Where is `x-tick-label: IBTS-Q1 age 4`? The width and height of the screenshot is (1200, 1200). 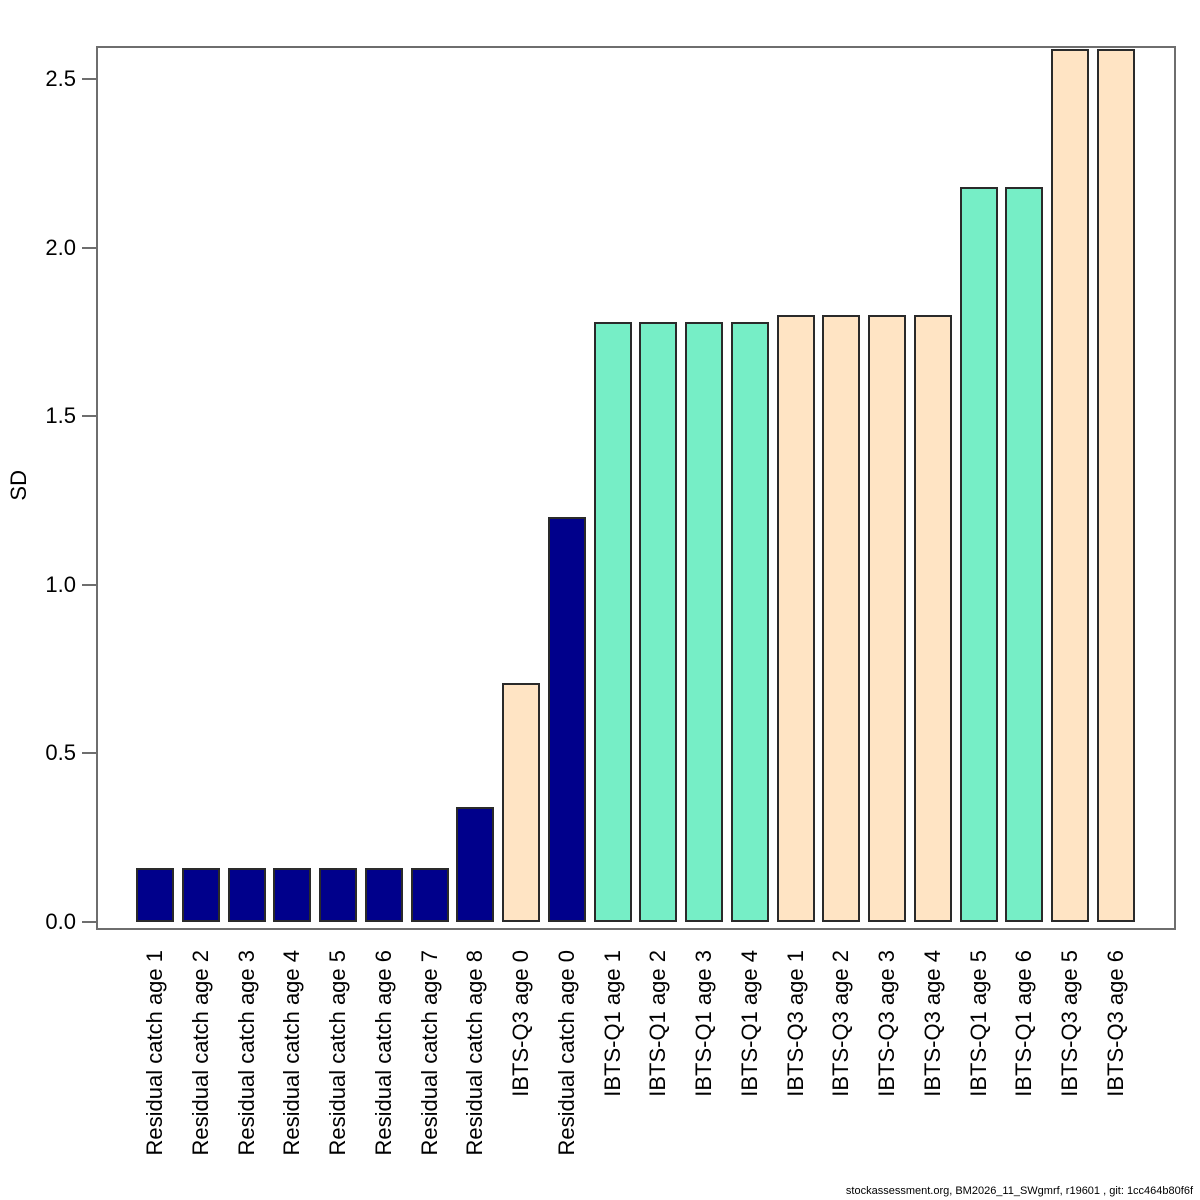 x-tick-label: IBTS-Q1 age 4 is located at coordinates (749, 1023).